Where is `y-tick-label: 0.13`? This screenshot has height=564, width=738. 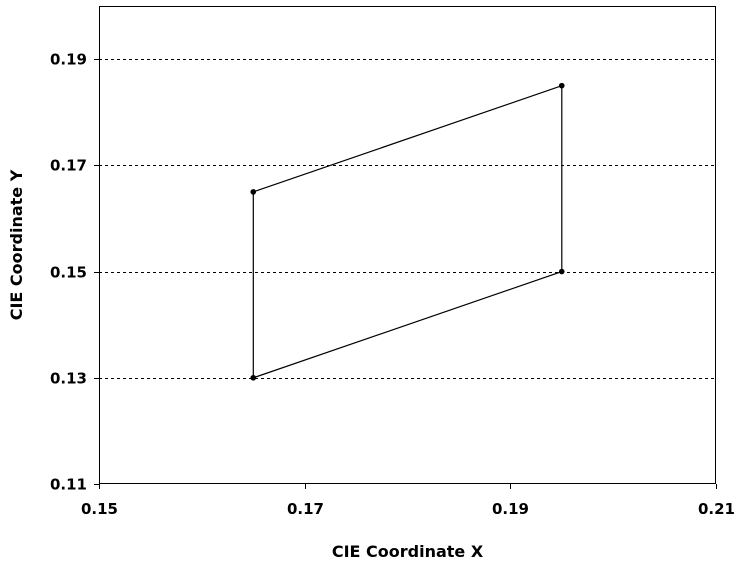
y-tick-label: 0.13 is located at coordinates (68, 379).